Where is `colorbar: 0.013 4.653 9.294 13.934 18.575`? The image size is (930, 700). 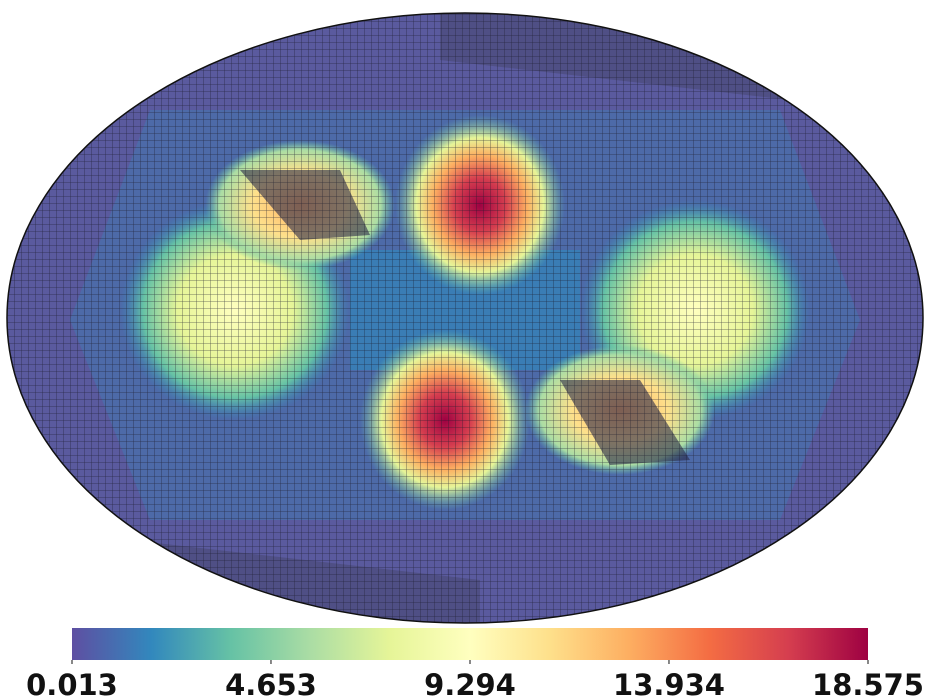 colorbar: 0.013 4.653 9.294 13.934 18.575 is located at coordinates (475, 664).